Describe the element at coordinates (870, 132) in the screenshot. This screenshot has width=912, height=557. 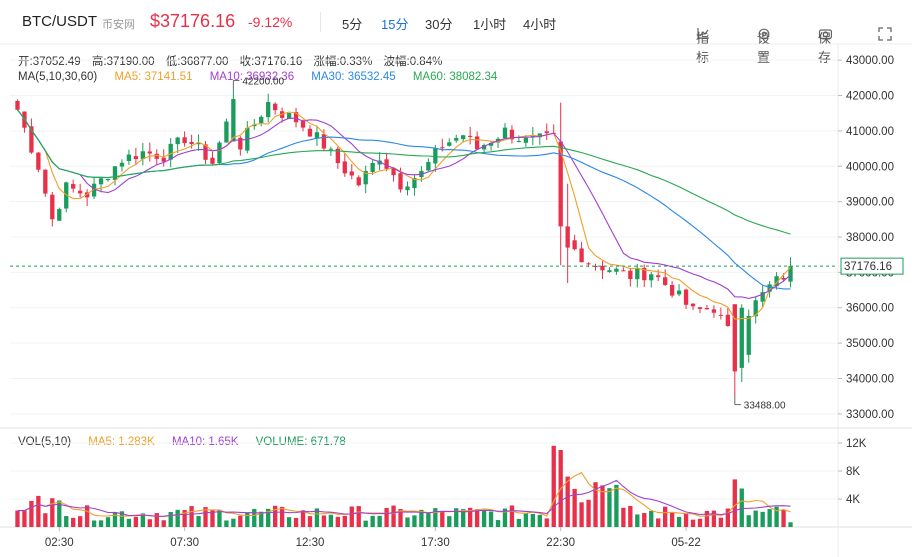
I see `price-tick-label: 41000.00` at that location.